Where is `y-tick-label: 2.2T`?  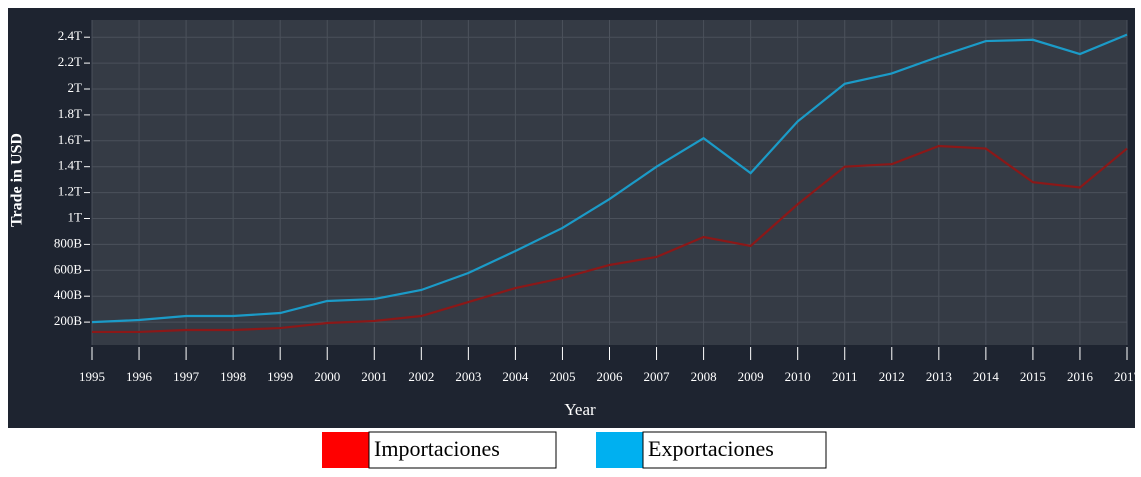 y-tick-label: 2.2T is located at coordinates (70, 61).